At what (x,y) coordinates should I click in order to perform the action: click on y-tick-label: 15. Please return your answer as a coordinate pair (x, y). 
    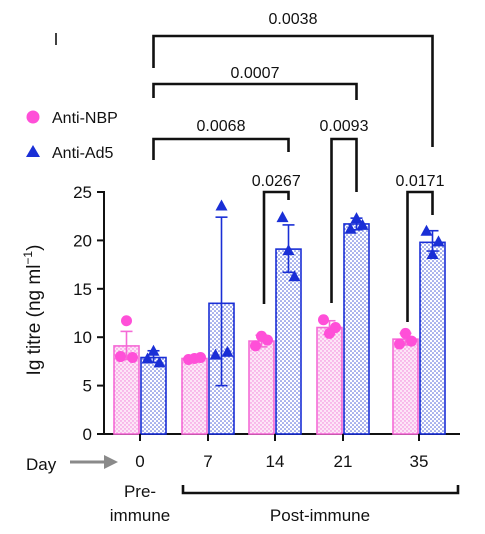
    Looking at the image, I should click on (82, 289).